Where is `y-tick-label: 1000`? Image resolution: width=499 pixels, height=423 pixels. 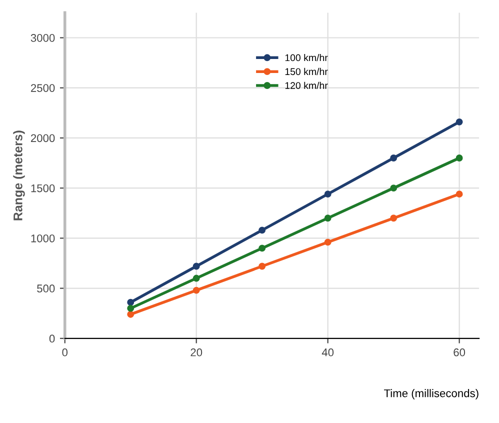 y-tick-label: 1000 is located at coordinates (43, 238).